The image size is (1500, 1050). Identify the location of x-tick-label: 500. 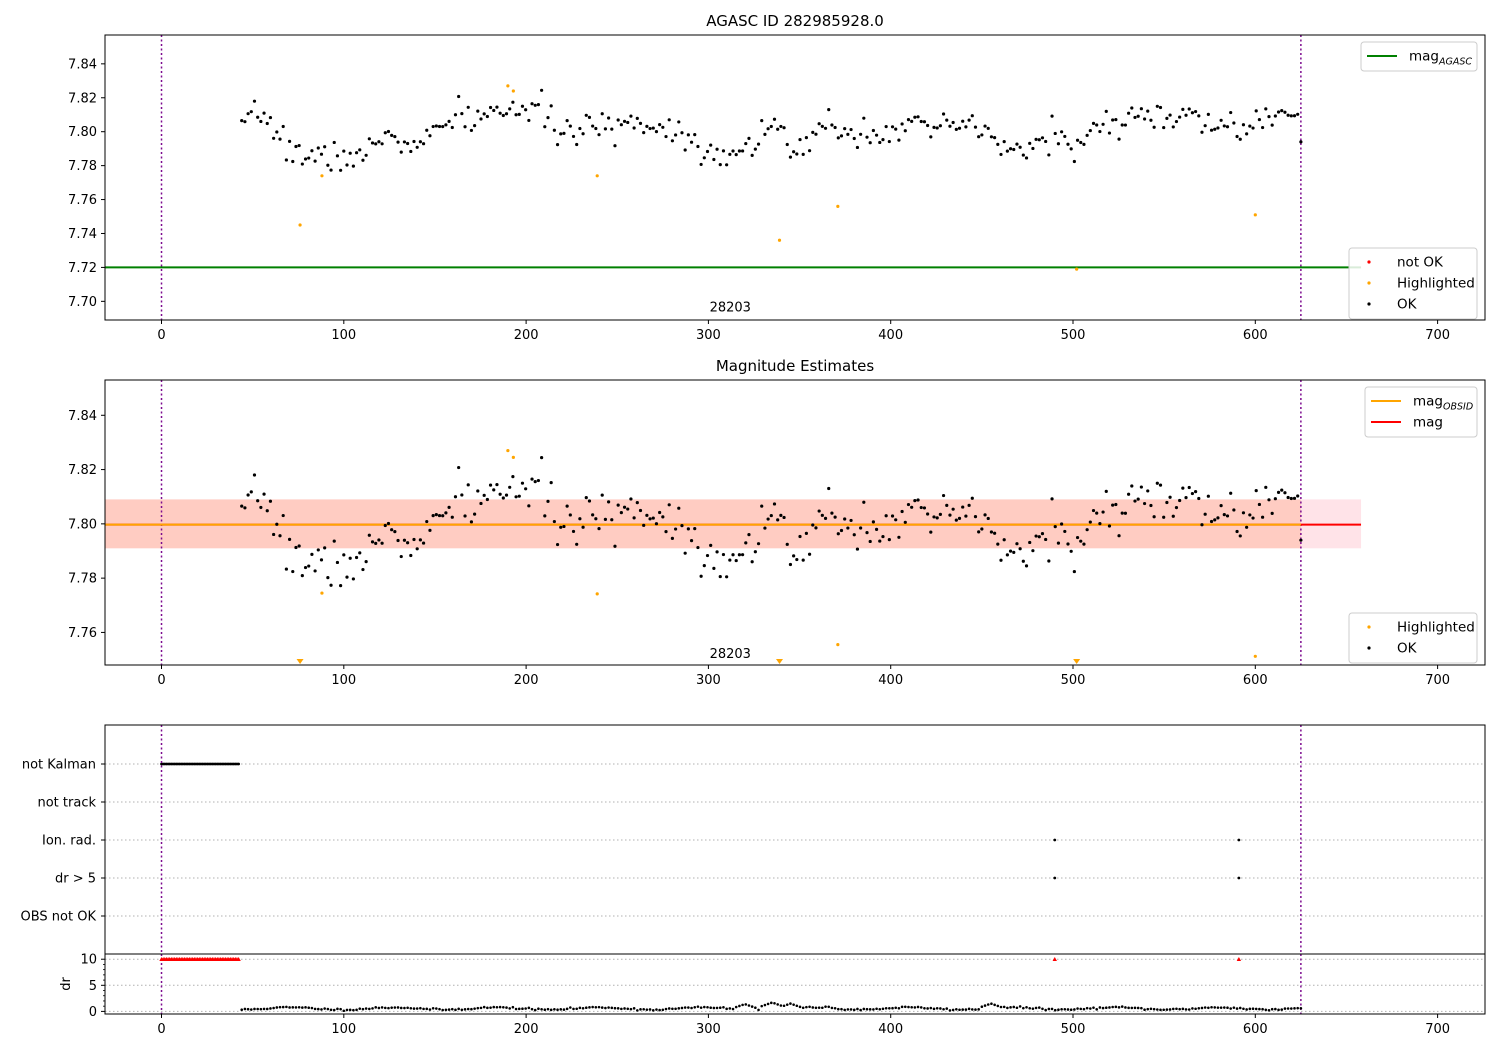
(1073, 1029).